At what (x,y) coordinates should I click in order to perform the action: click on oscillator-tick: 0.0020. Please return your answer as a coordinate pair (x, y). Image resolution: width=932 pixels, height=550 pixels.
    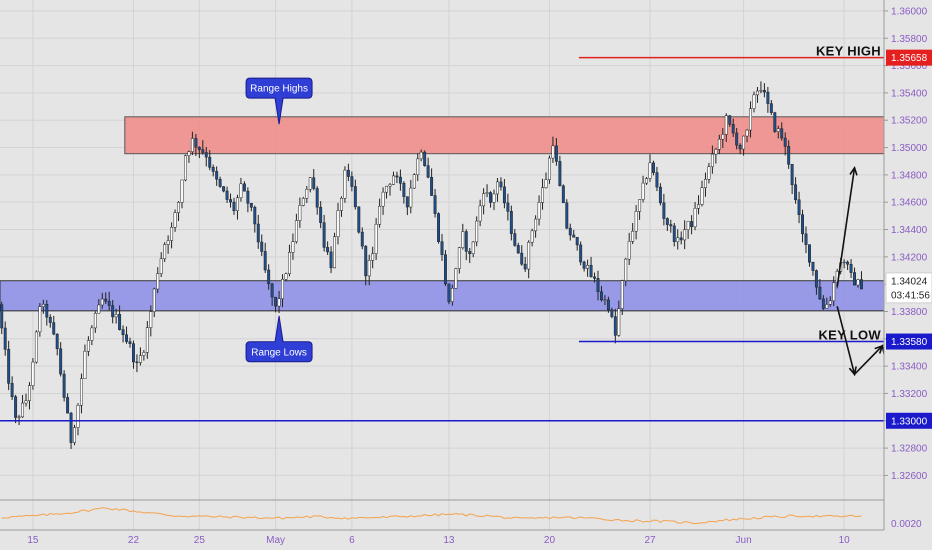
    Looking at the image, I should click on (906, 524).